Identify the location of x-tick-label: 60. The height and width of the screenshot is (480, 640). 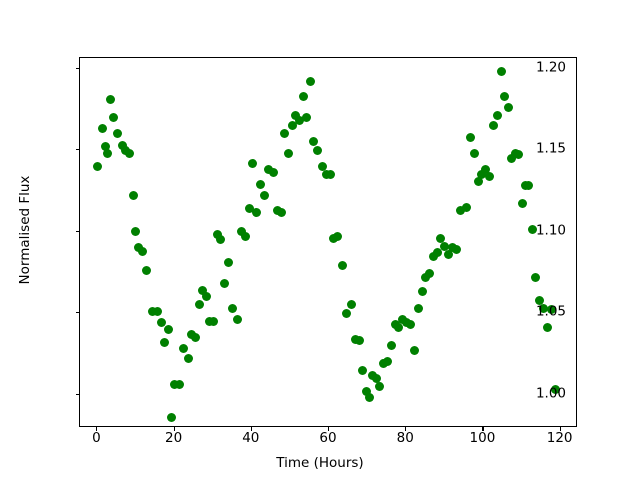
(328, 438).